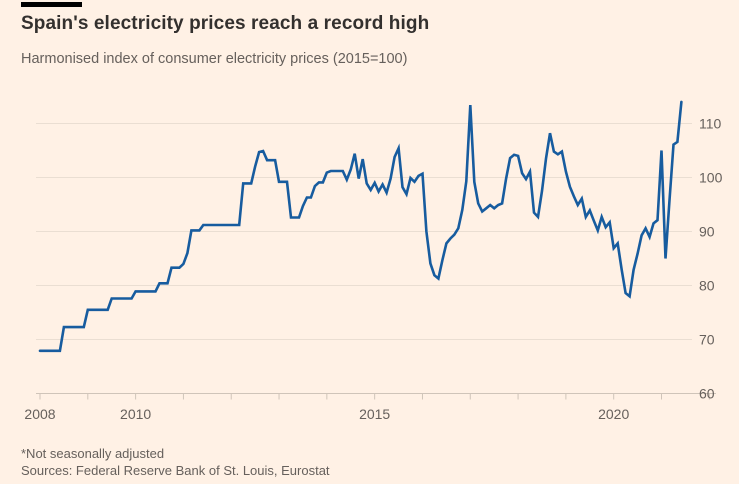 The image size is (739, 484). I want to click on x-tick-label: 2020, so click(613, 414).